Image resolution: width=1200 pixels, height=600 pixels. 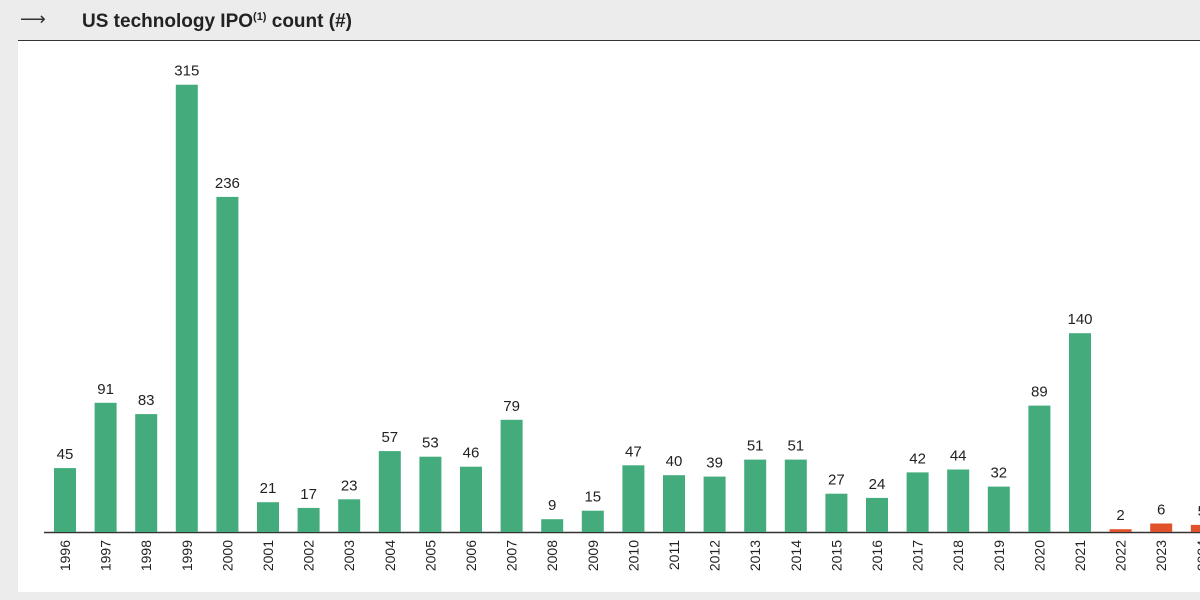 I want to click on value-label-1997: 91, so click(x=105, y=389).